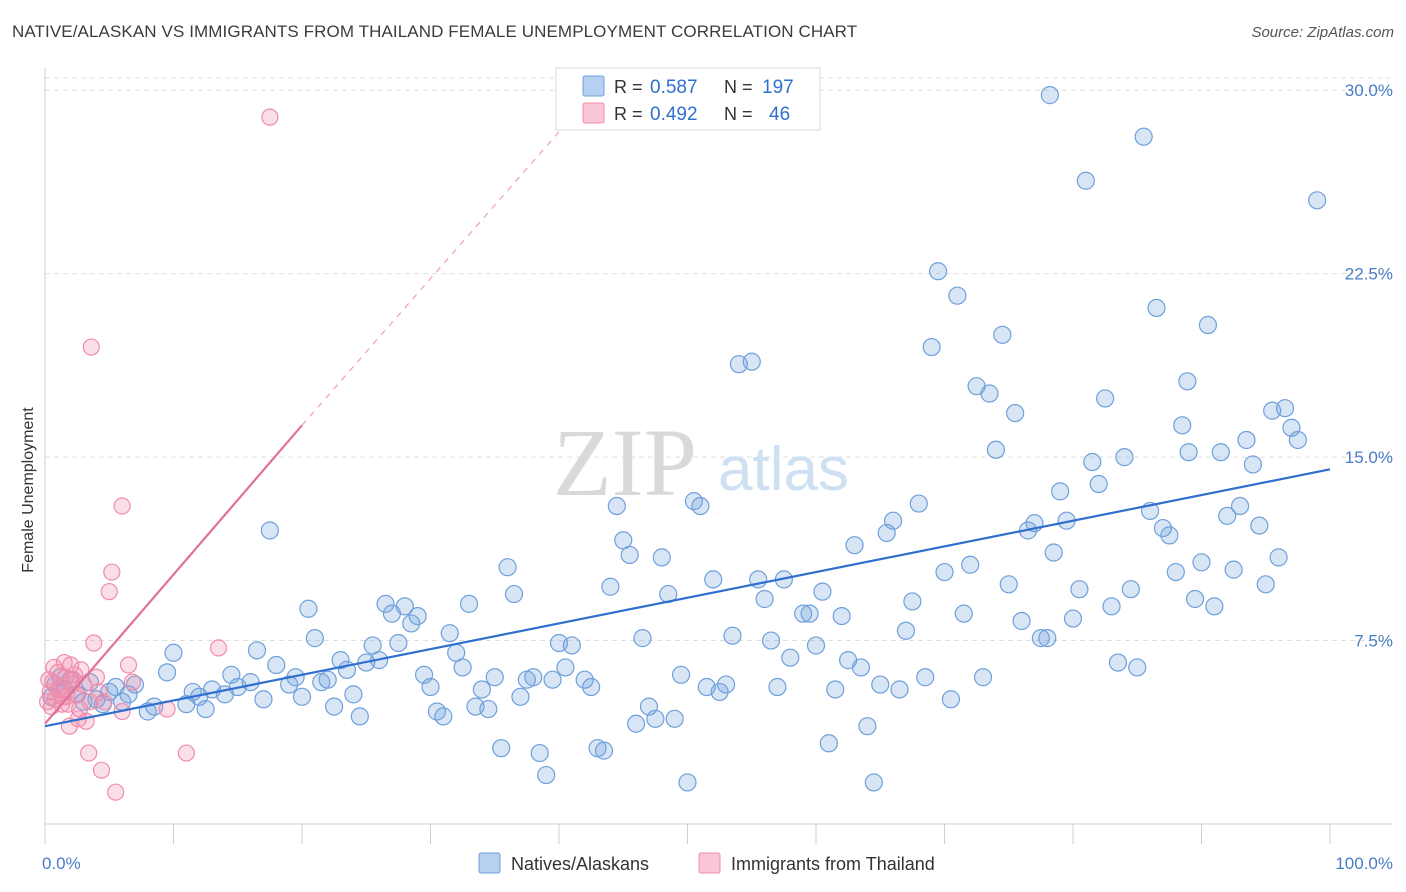 This screenshot has height=892, width=1406. What do you see at coordinates (173, 574) in the screenshot?
I see `trendline` at bounding box center [173, 574].